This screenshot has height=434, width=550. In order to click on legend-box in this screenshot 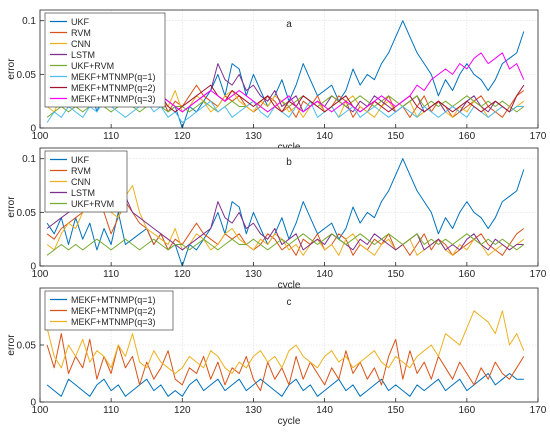, I will do `click(105, 60)`.